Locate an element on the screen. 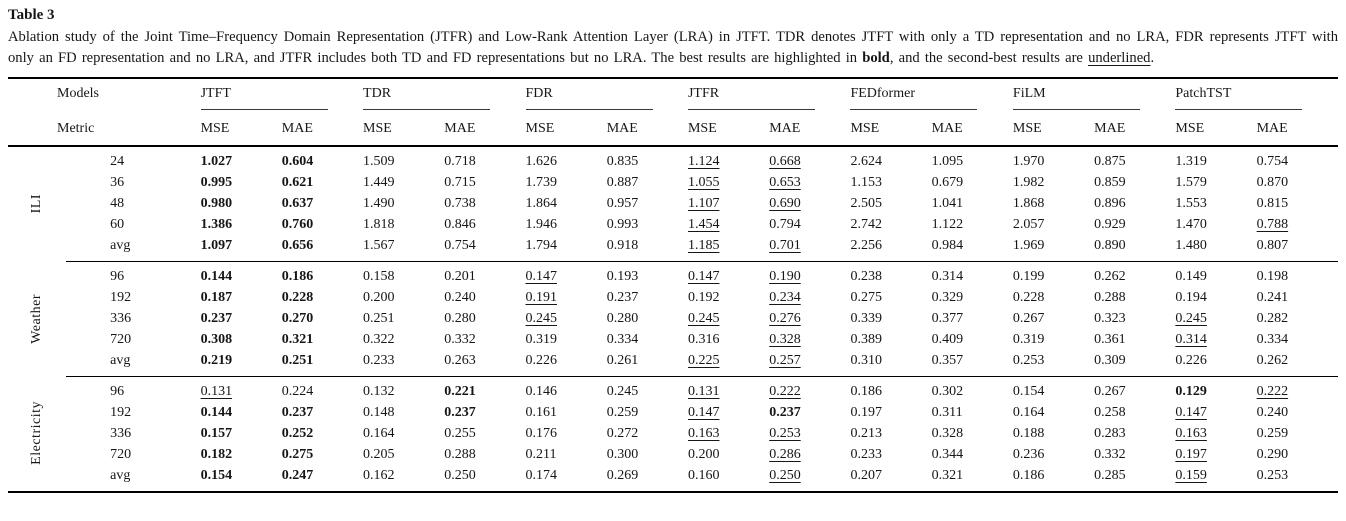  value-cell: 0.276 is located at coordinates (785, 318).